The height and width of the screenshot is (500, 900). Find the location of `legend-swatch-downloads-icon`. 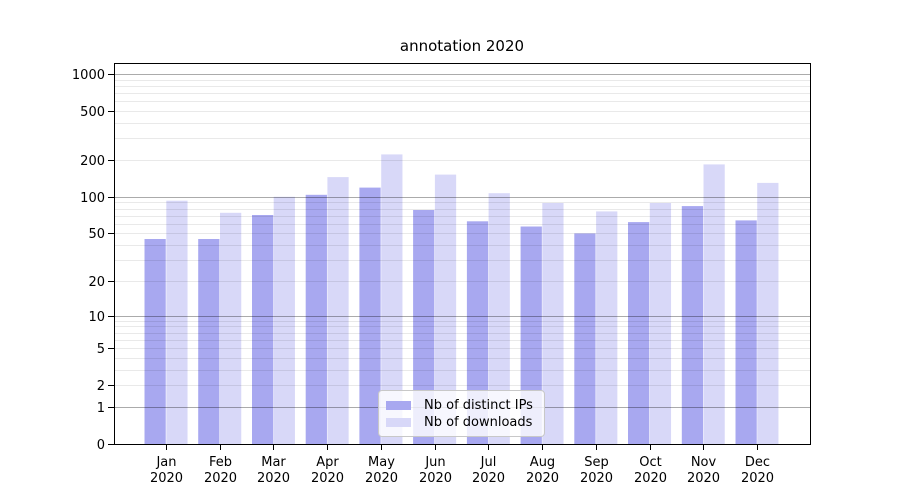

legend-swatch-downloads-icon is located at coordinates (398, 422).